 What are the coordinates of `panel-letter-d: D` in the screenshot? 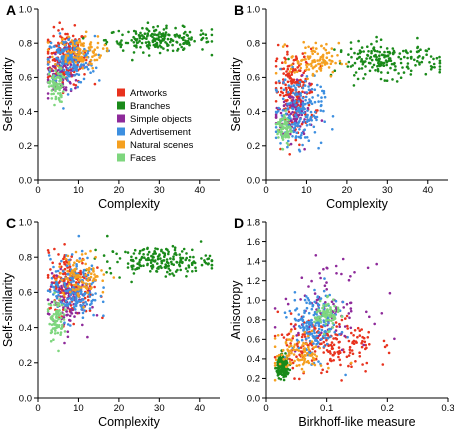 It's located at (239, 223).